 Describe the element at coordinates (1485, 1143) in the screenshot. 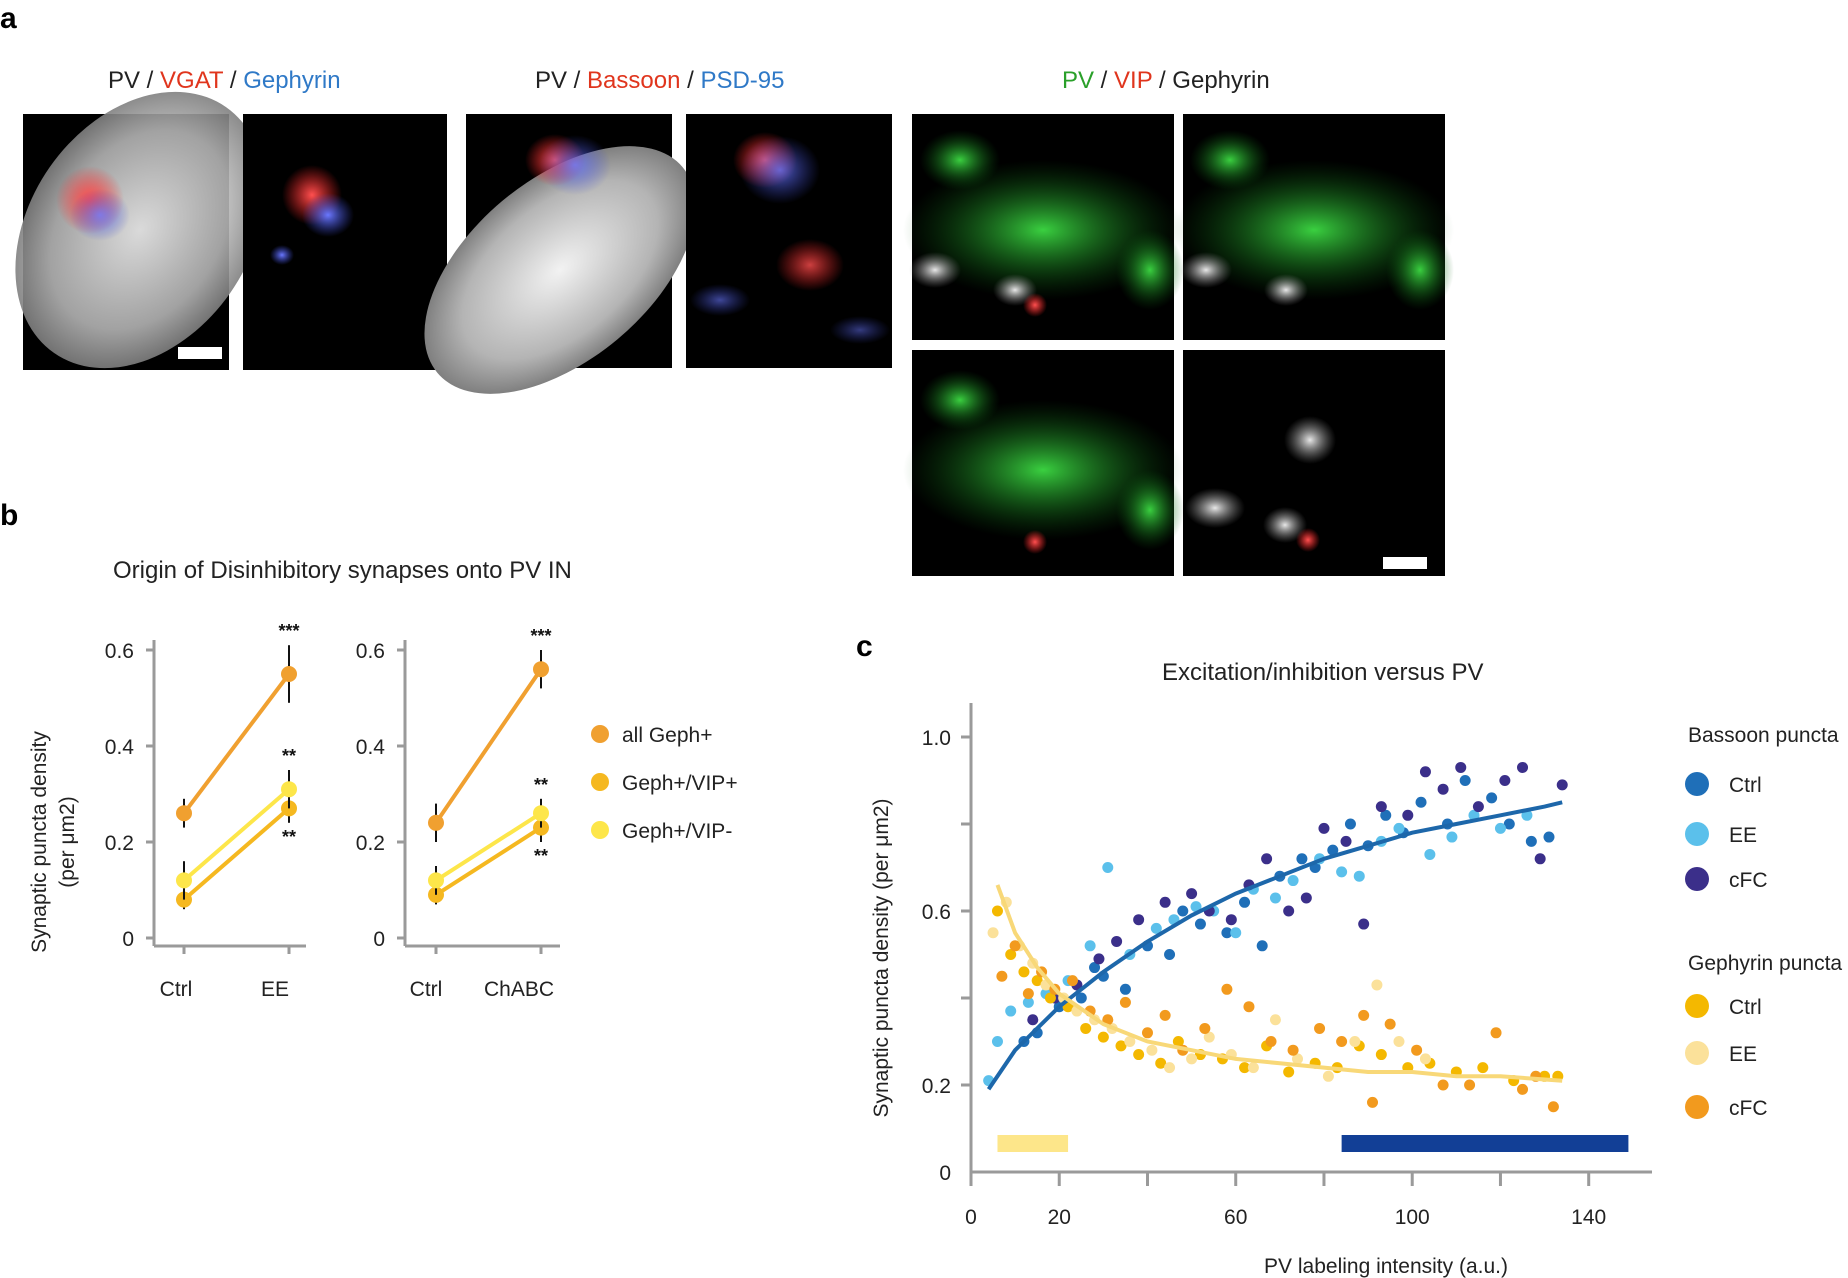

I see `high-pv-range-bar` at that location.